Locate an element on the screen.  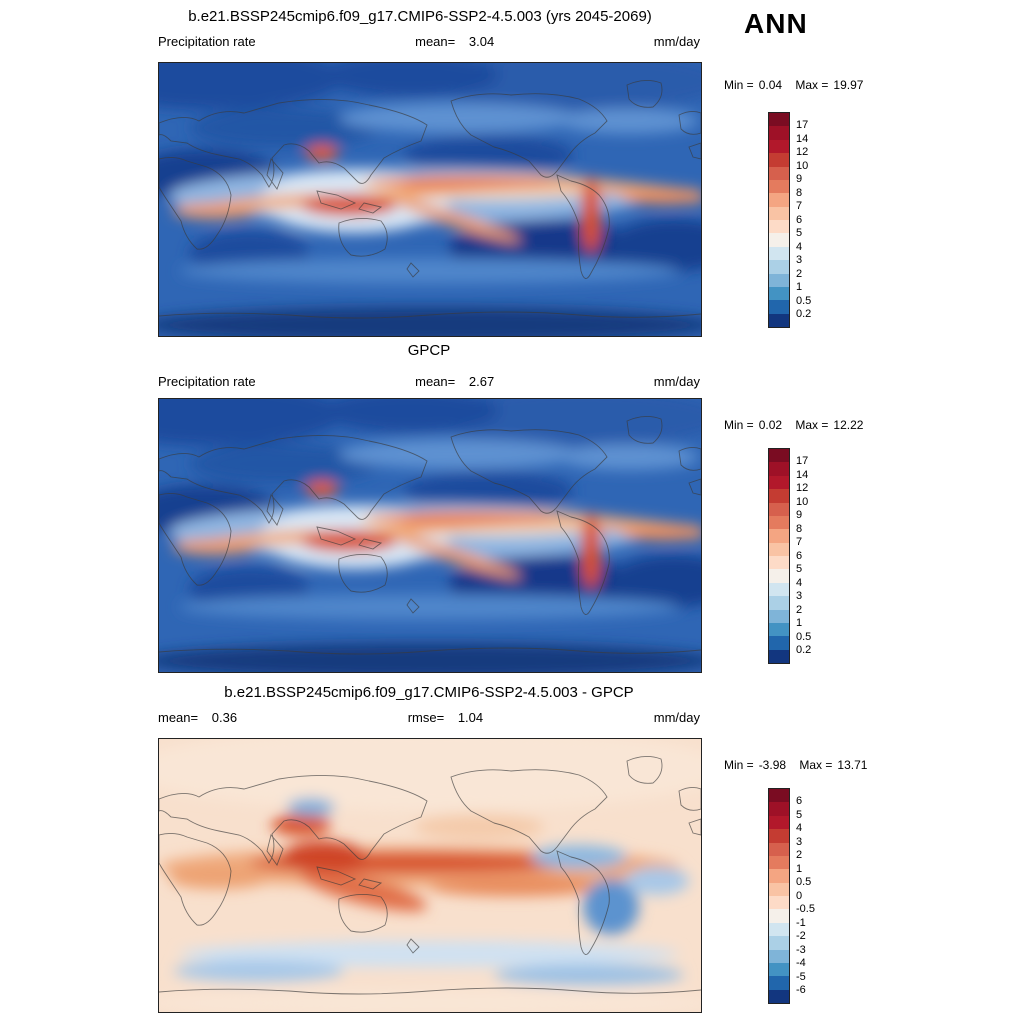
panel2-units-label: mm/day is located at coordinates (676, 381).